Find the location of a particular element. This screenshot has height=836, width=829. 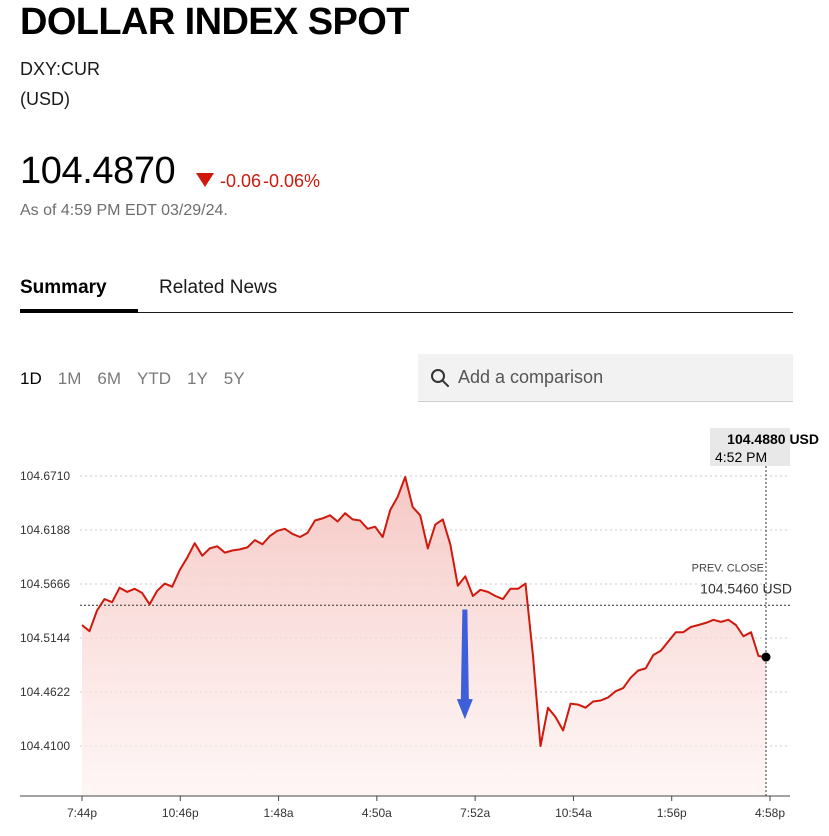

prev-close-label: PREV. CLOSE is located at coordinates (728, 568).